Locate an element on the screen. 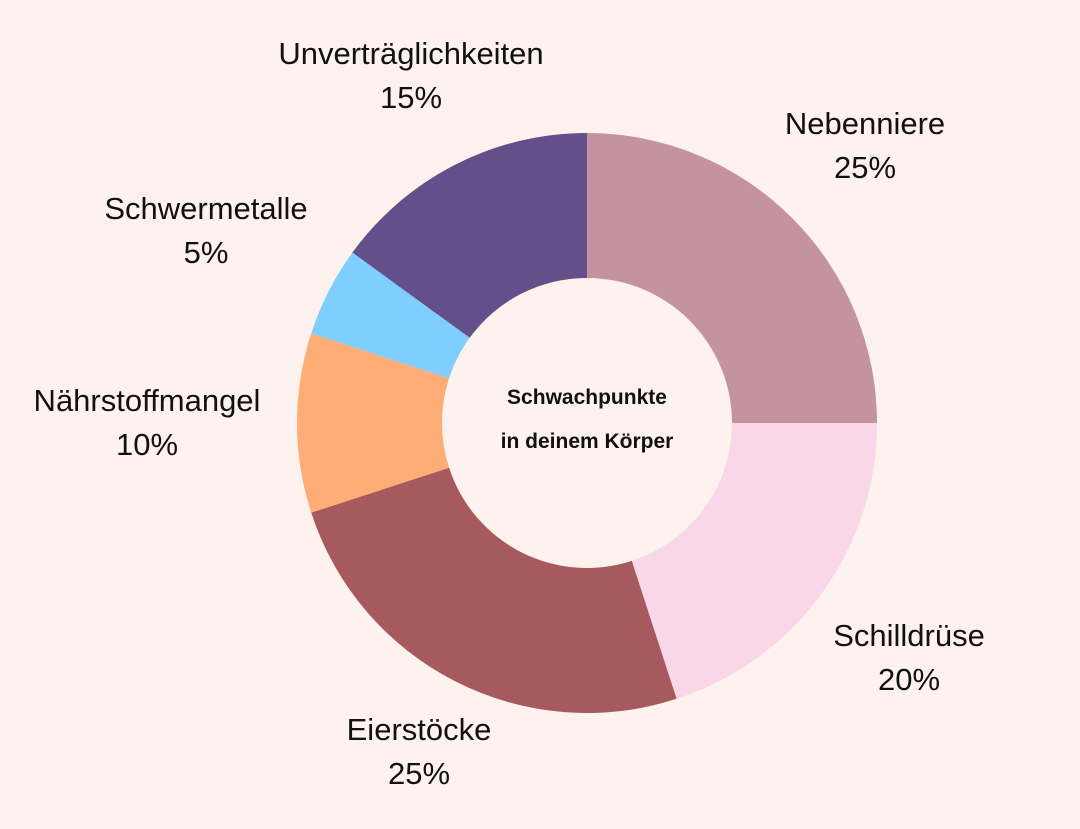 This screenshot has height=829, width=1080. chart-center-title: Schwachpunkte in deinem Körper is located at coordinates (587, 420).